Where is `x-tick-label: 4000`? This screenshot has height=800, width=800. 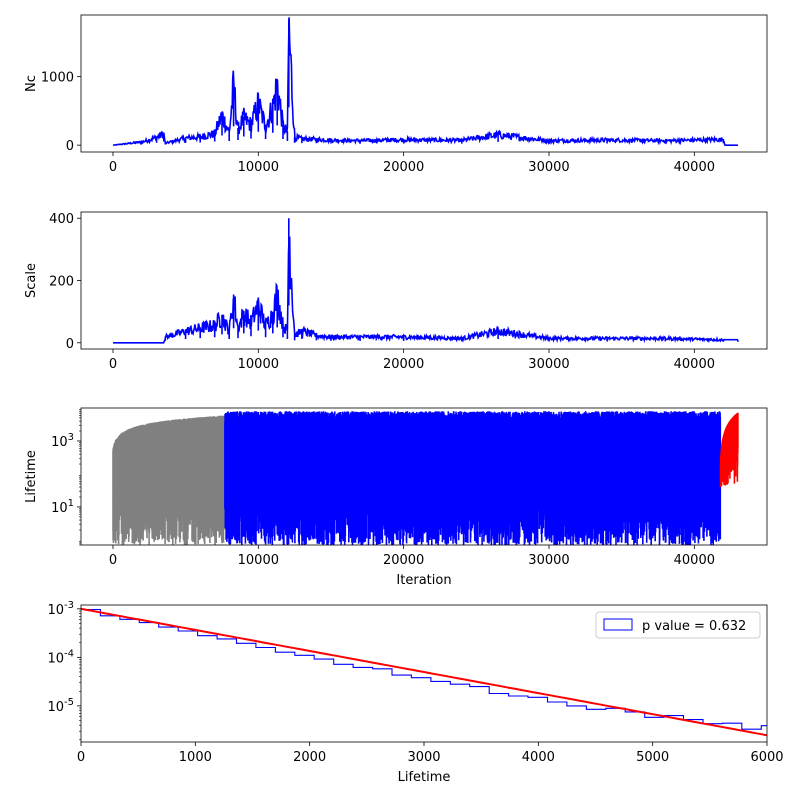 x-tick-label: 4000 is located at coordinates (538, 757).